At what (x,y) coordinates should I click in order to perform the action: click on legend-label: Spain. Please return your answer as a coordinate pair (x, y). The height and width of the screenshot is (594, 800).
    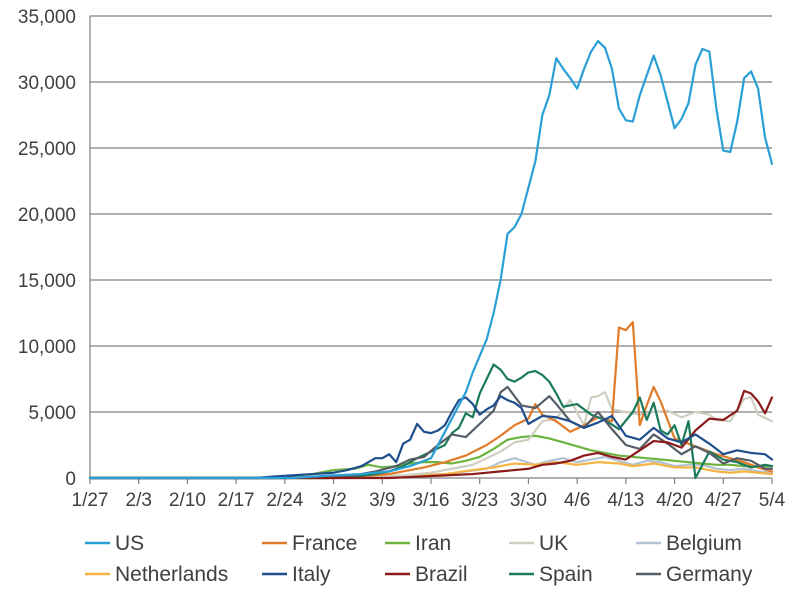
    Looking at the image, I should click on (566, 574).